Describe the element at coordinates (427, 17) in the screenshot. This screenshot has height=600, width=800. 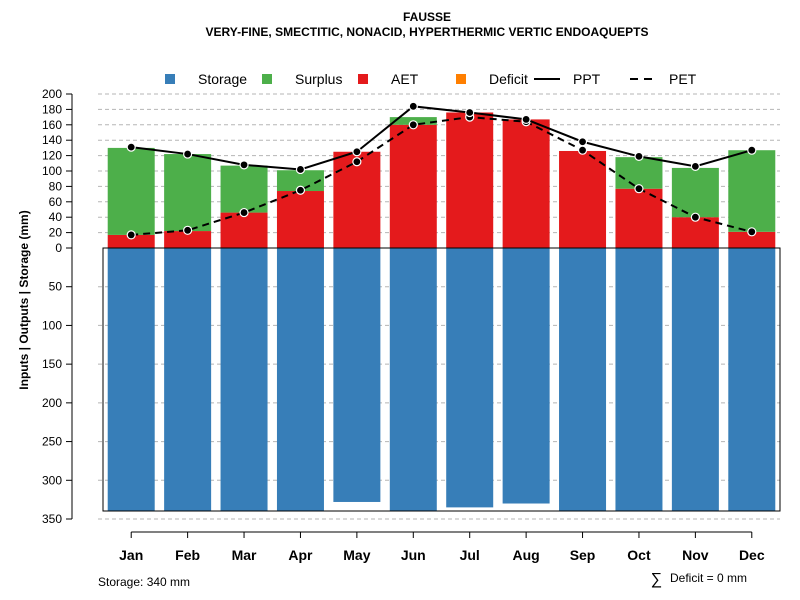
I see `chart-title: FAUSSE` at that location.